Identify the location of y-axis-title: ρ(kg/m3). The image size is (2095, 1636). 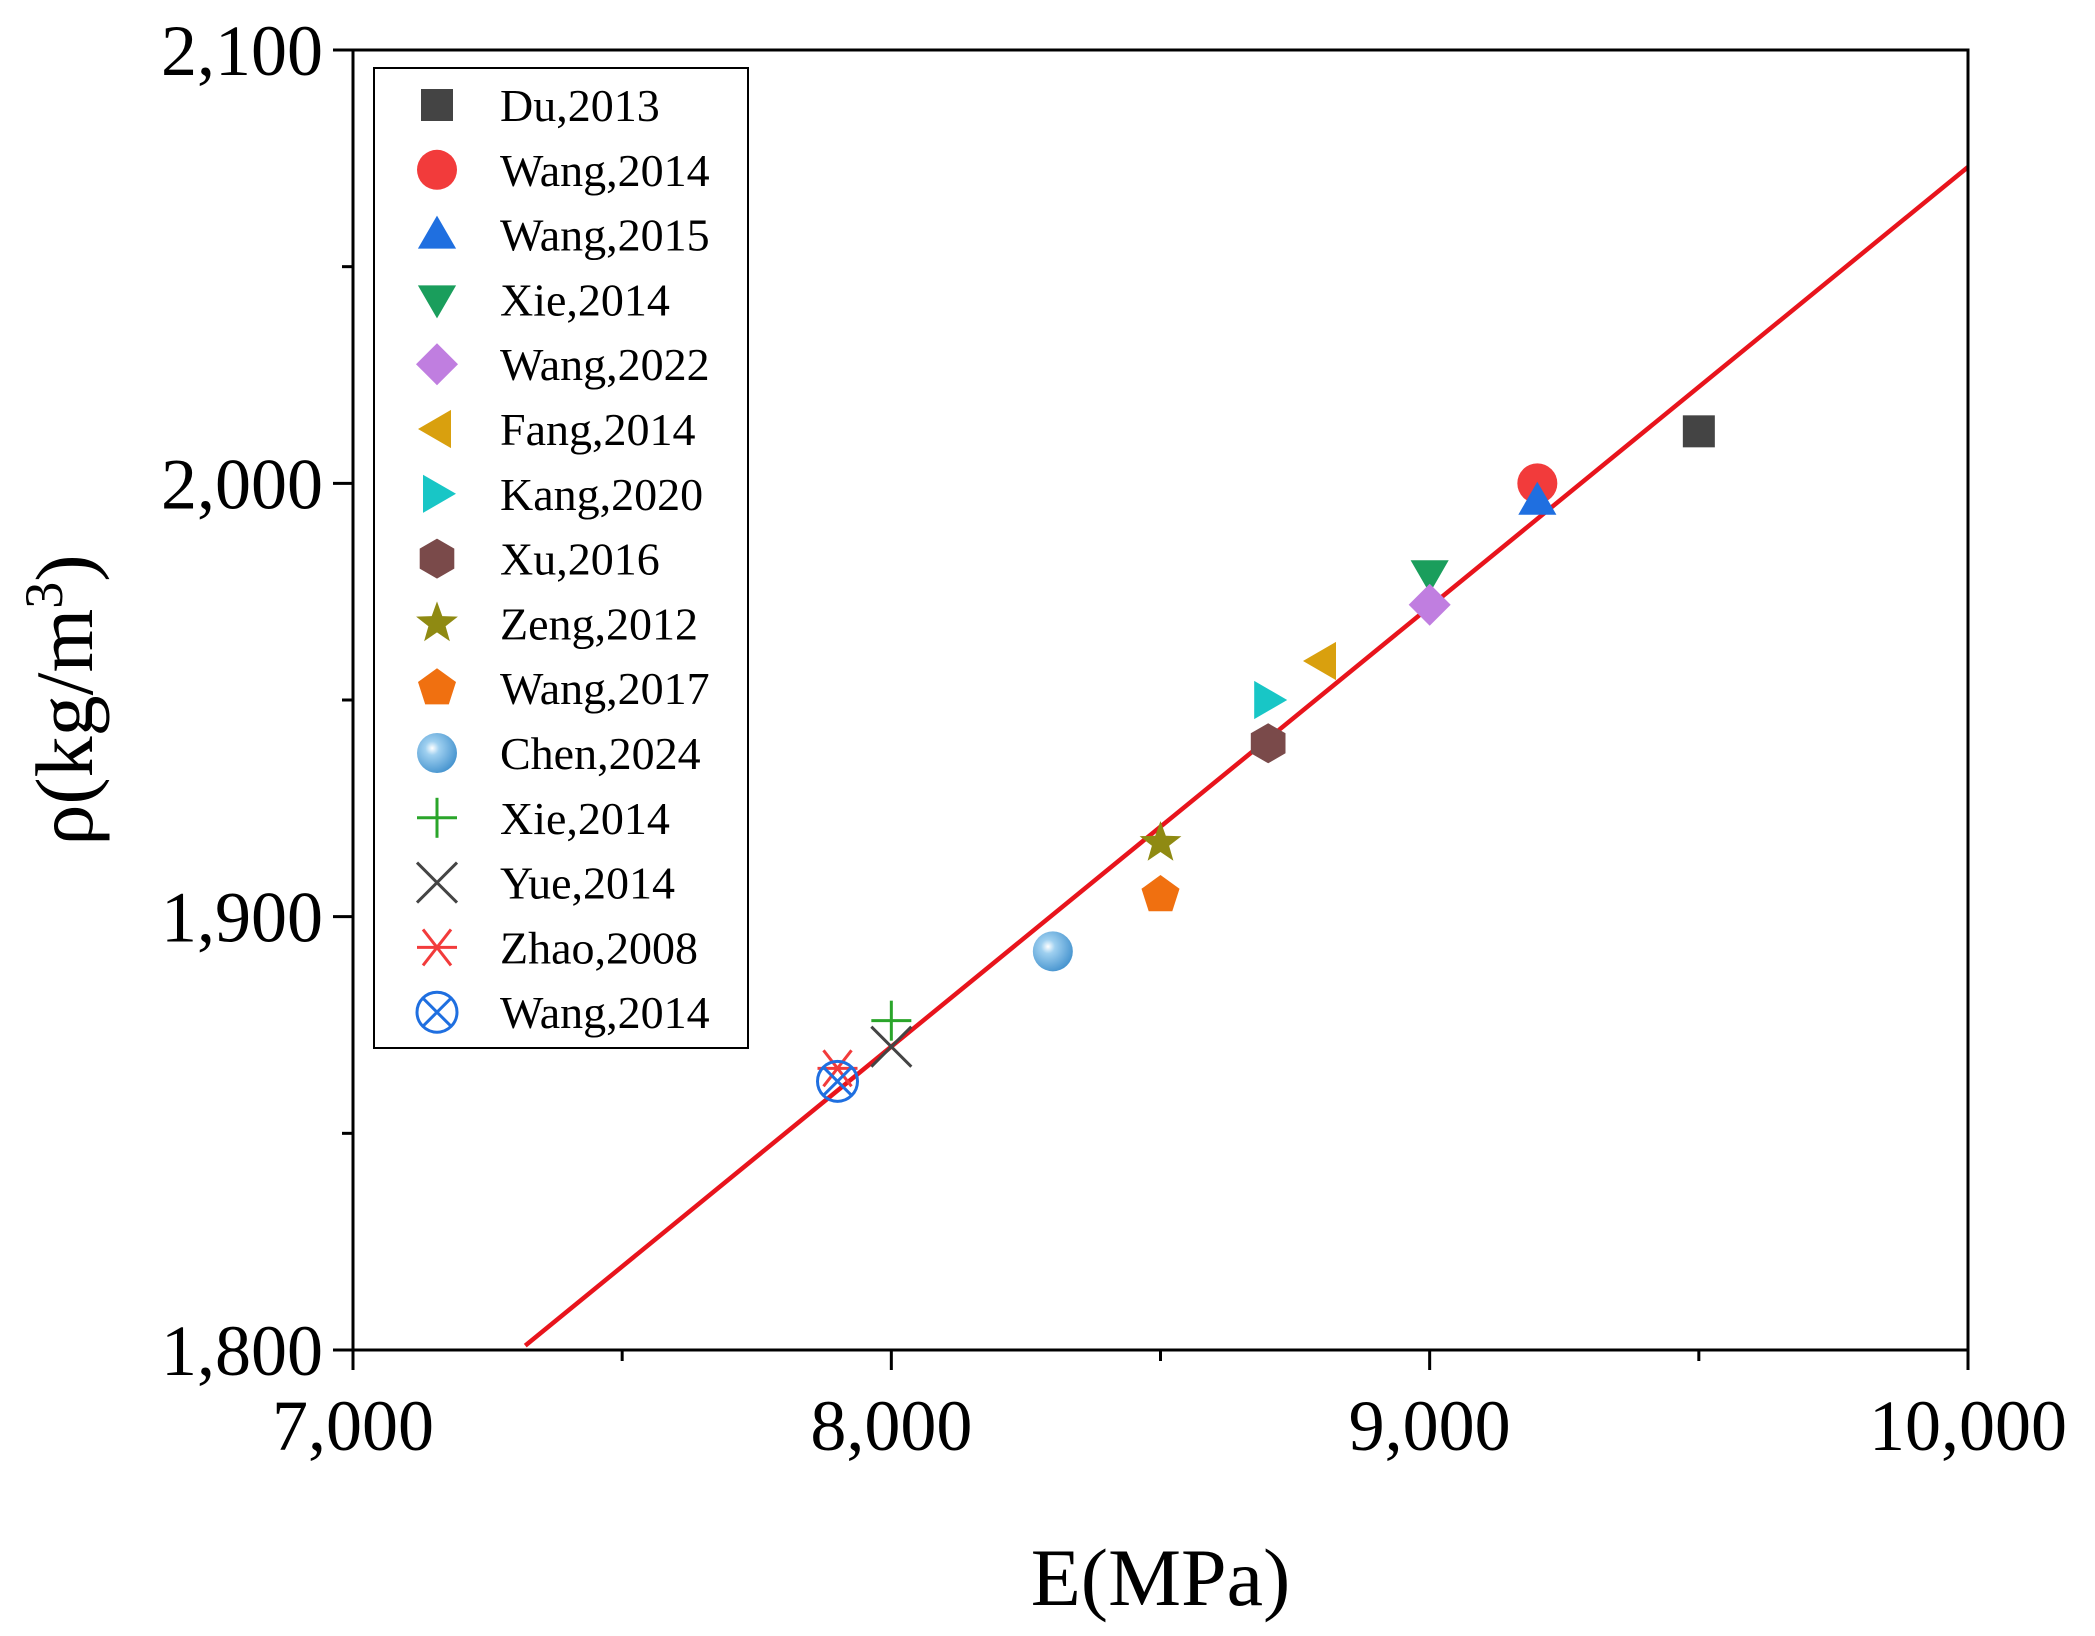
(62, 699).